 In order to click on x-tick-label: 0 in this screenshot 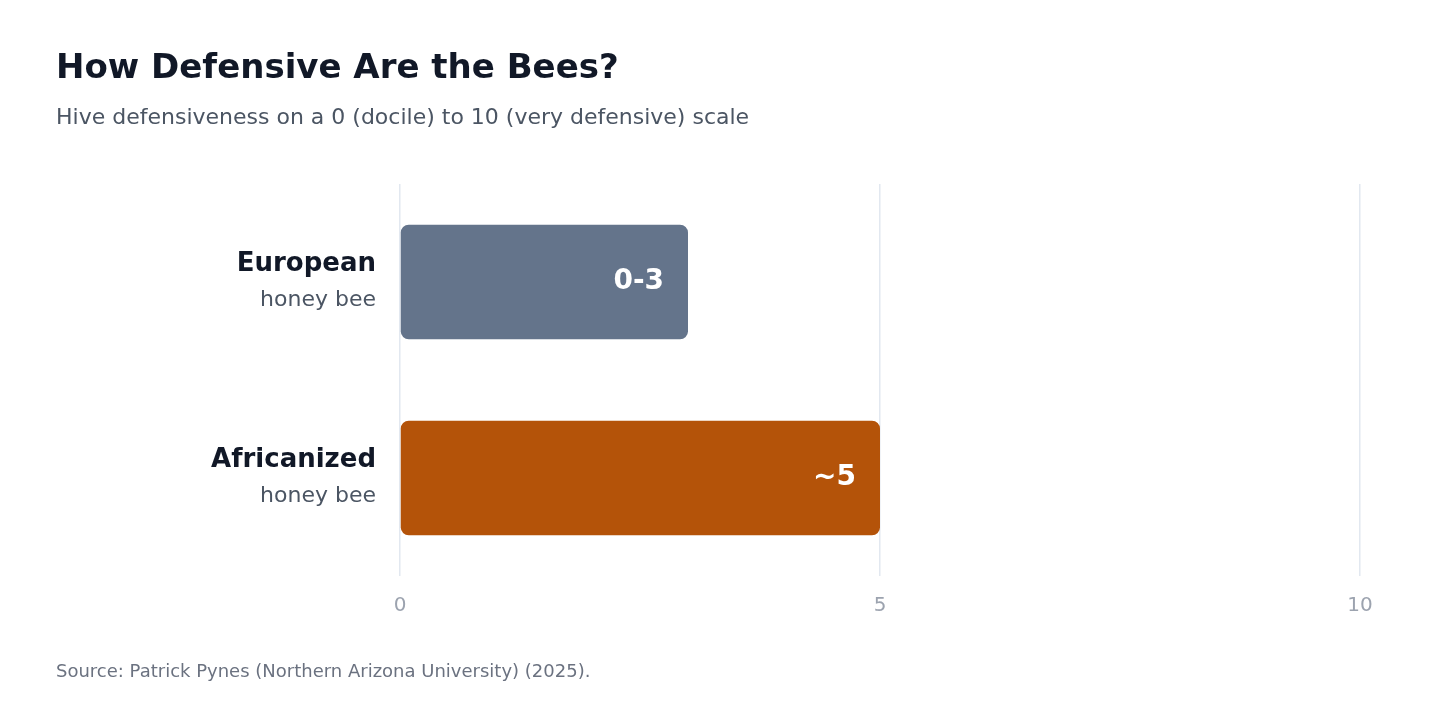, I will do `click(400, 604)`.